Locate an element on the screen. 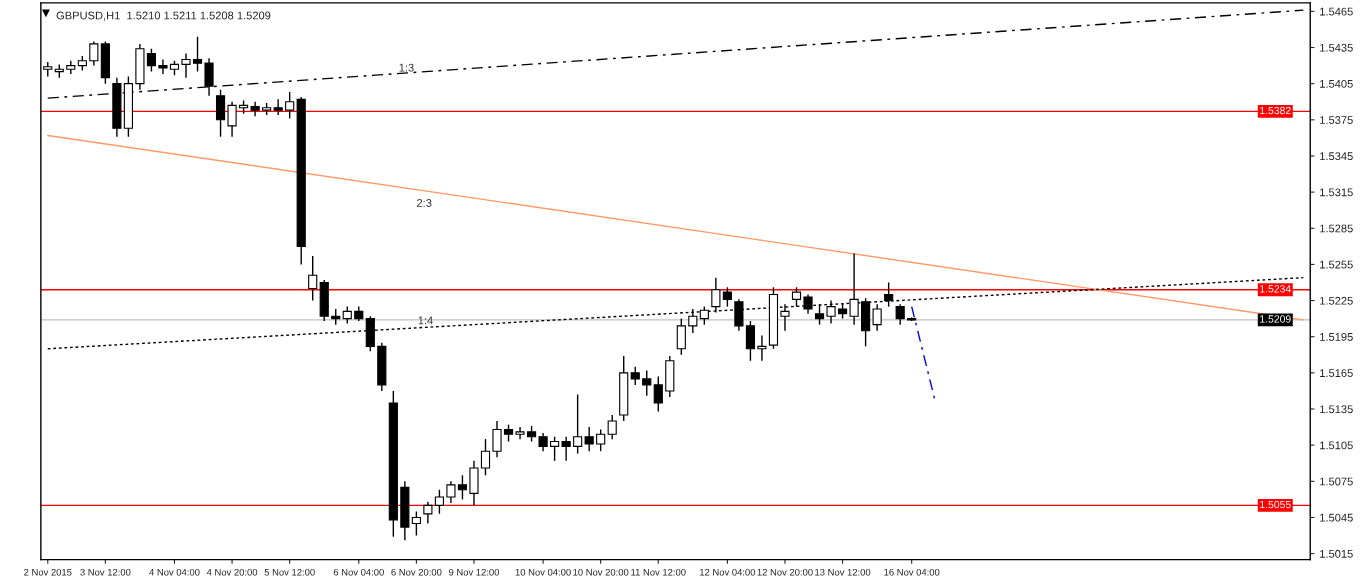 The width and height of the screenshot is (1362, 586). x-tick-label: 4 Nov 20:00 is located at coordinates (232, 572).